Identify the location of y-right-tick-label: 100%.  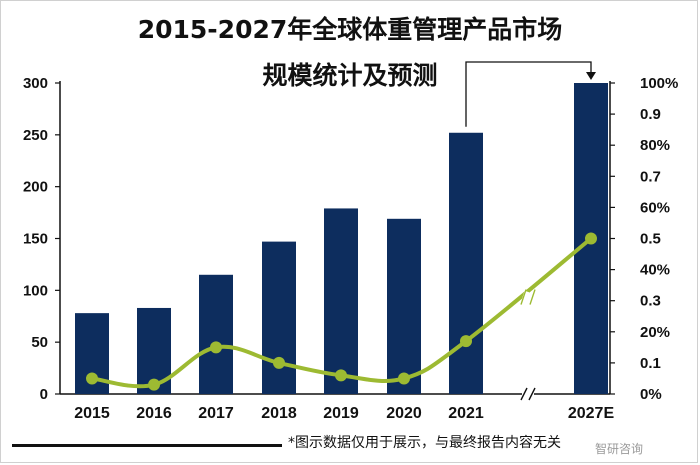
(659, 83).